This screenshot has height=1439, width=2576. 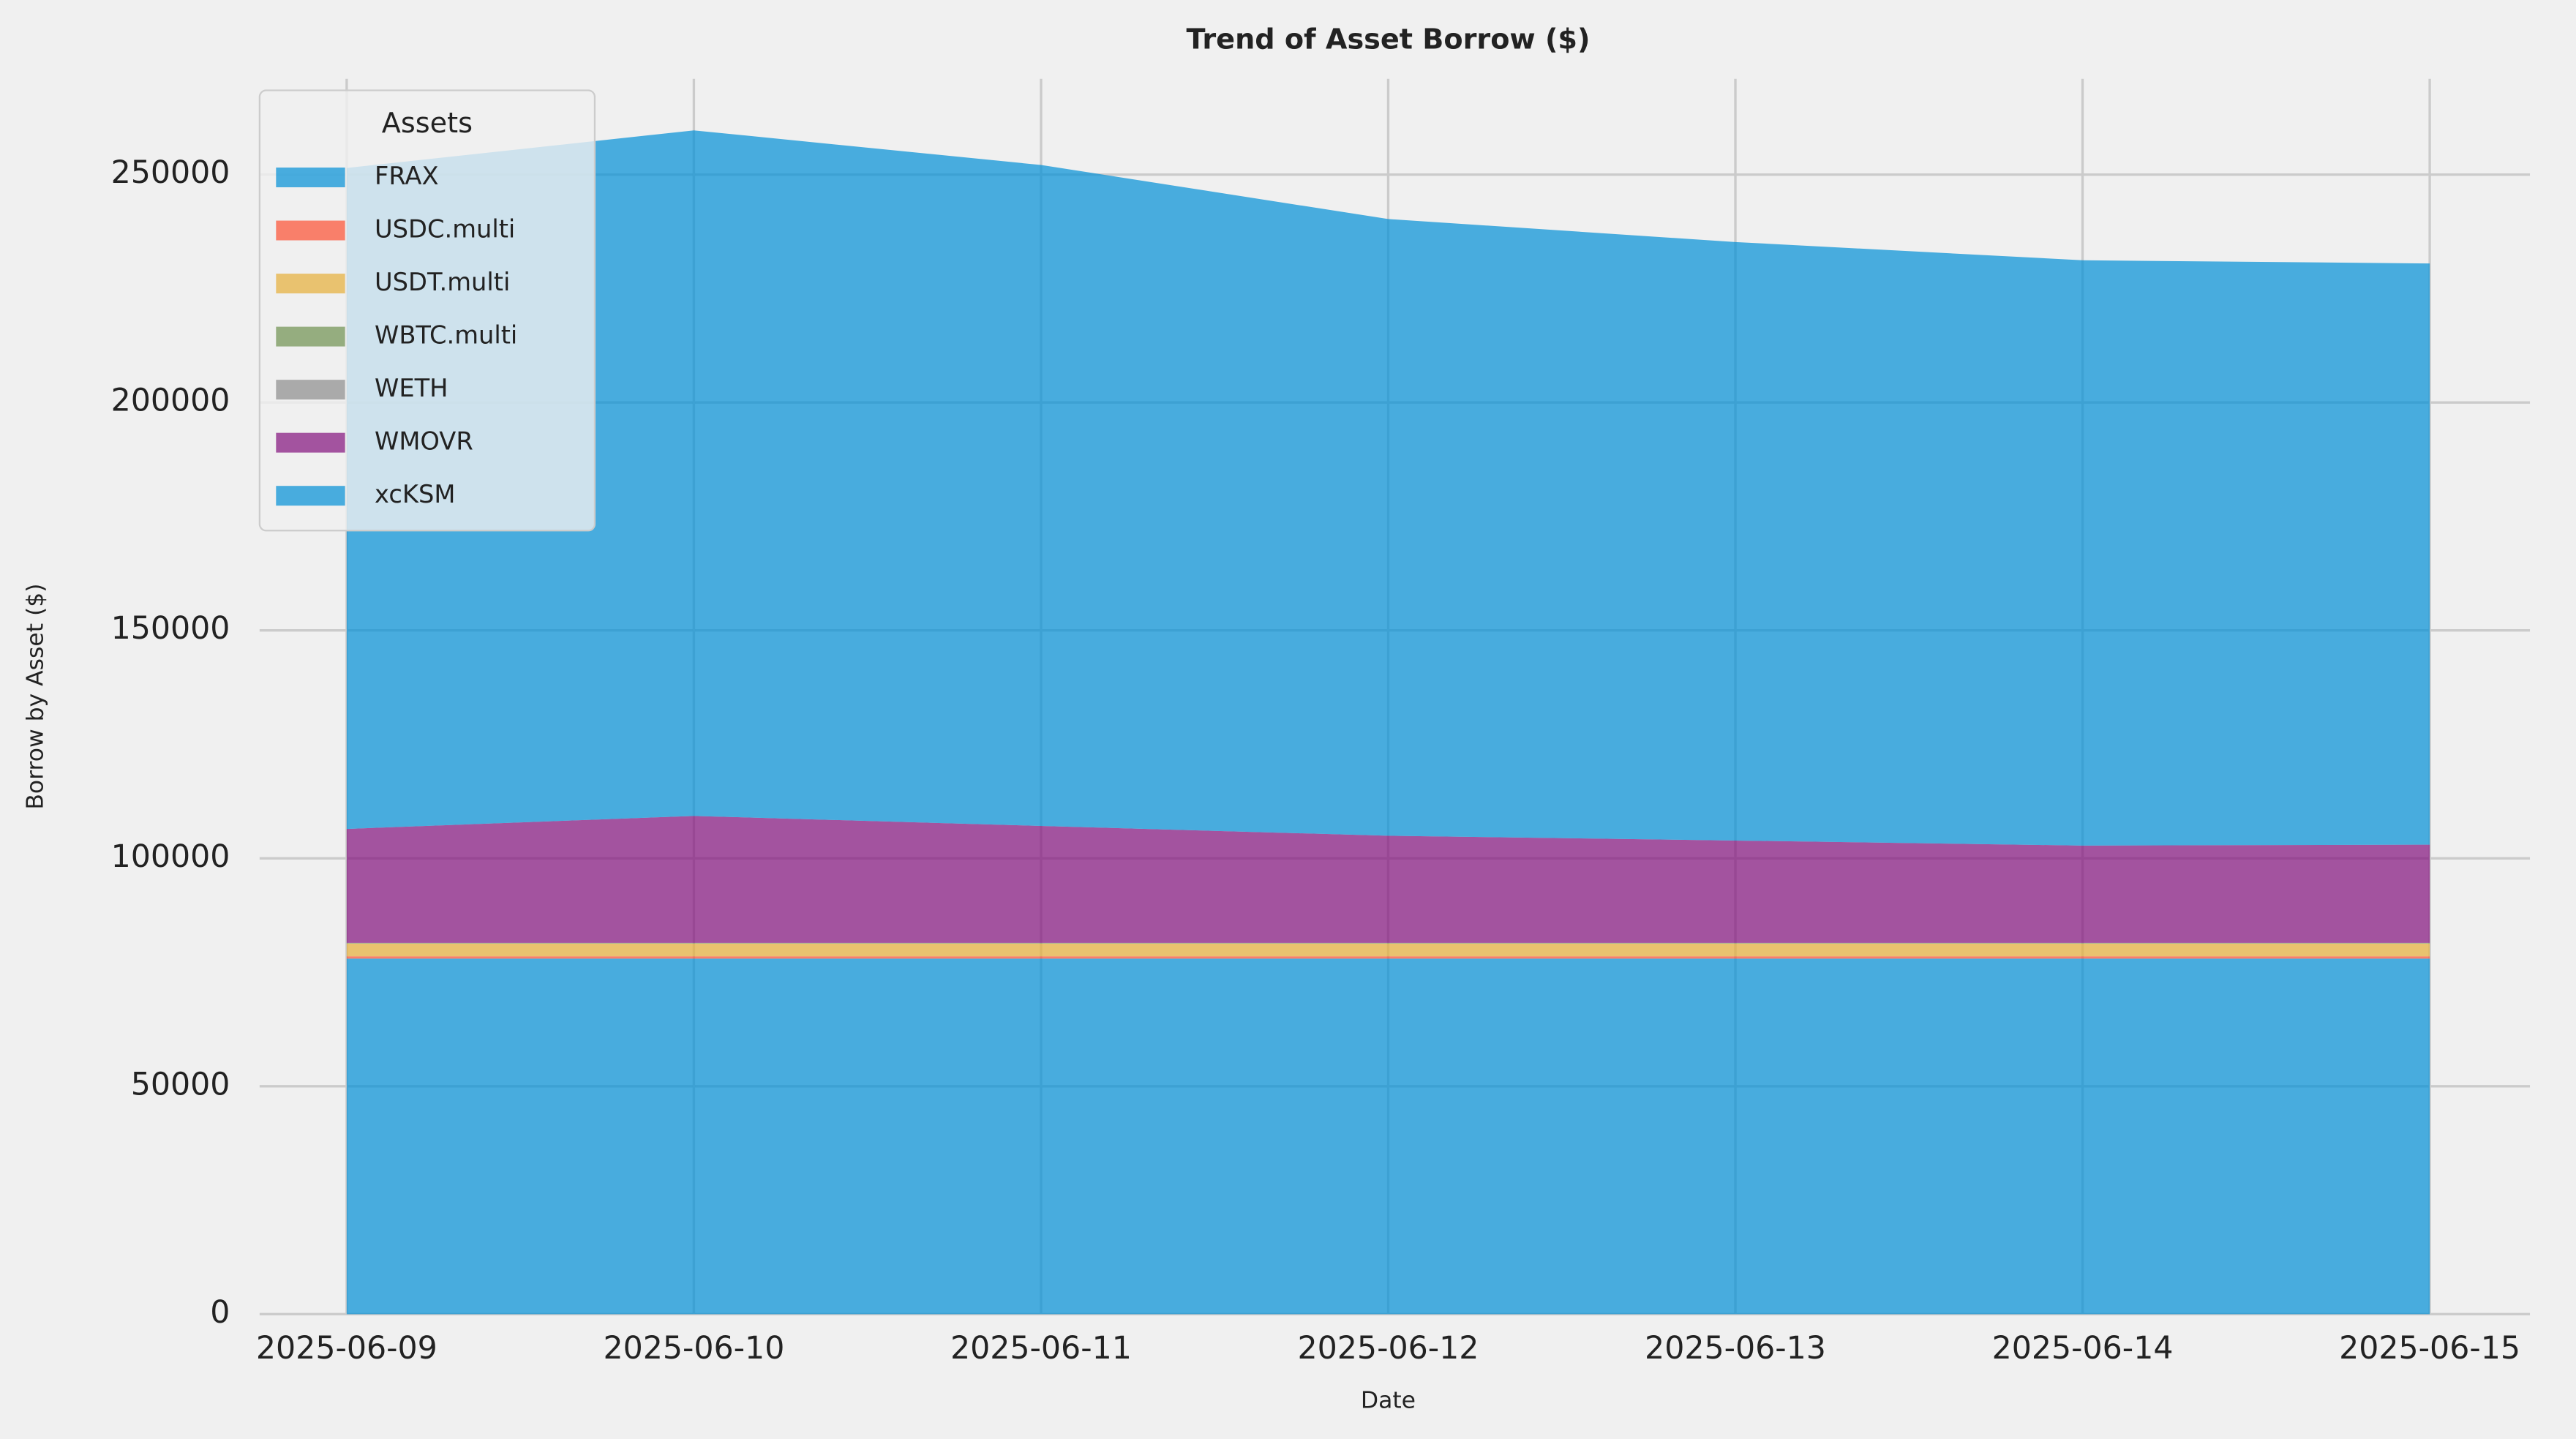 I want to click on y-tick-label: 50000, so click(x=180, y=1084).